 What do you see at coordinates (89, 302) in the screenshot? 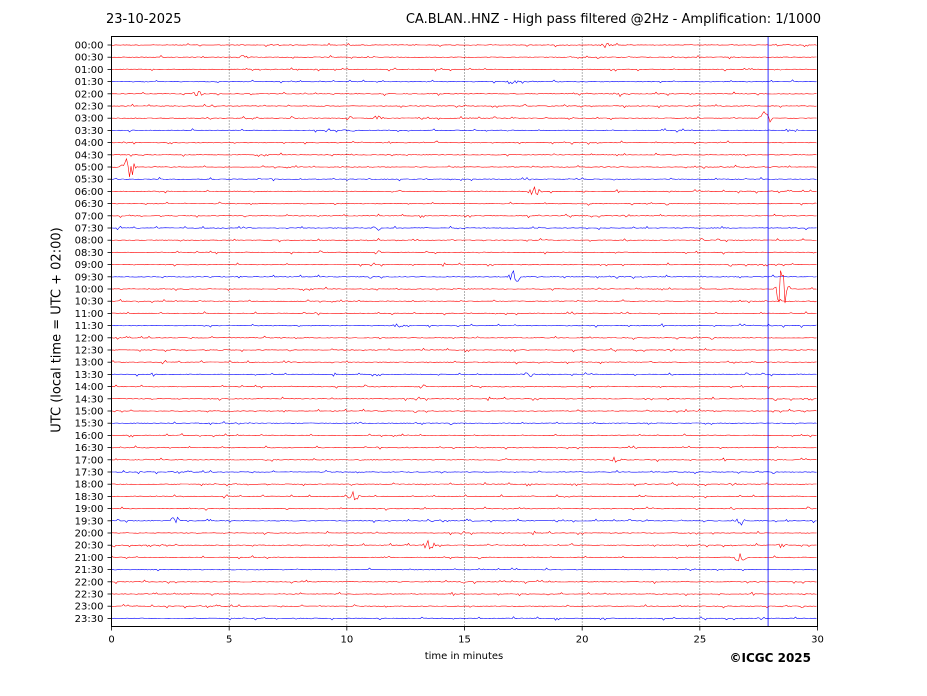
I see `y-tick-label: 10:30` at bounding box center [89, 302].